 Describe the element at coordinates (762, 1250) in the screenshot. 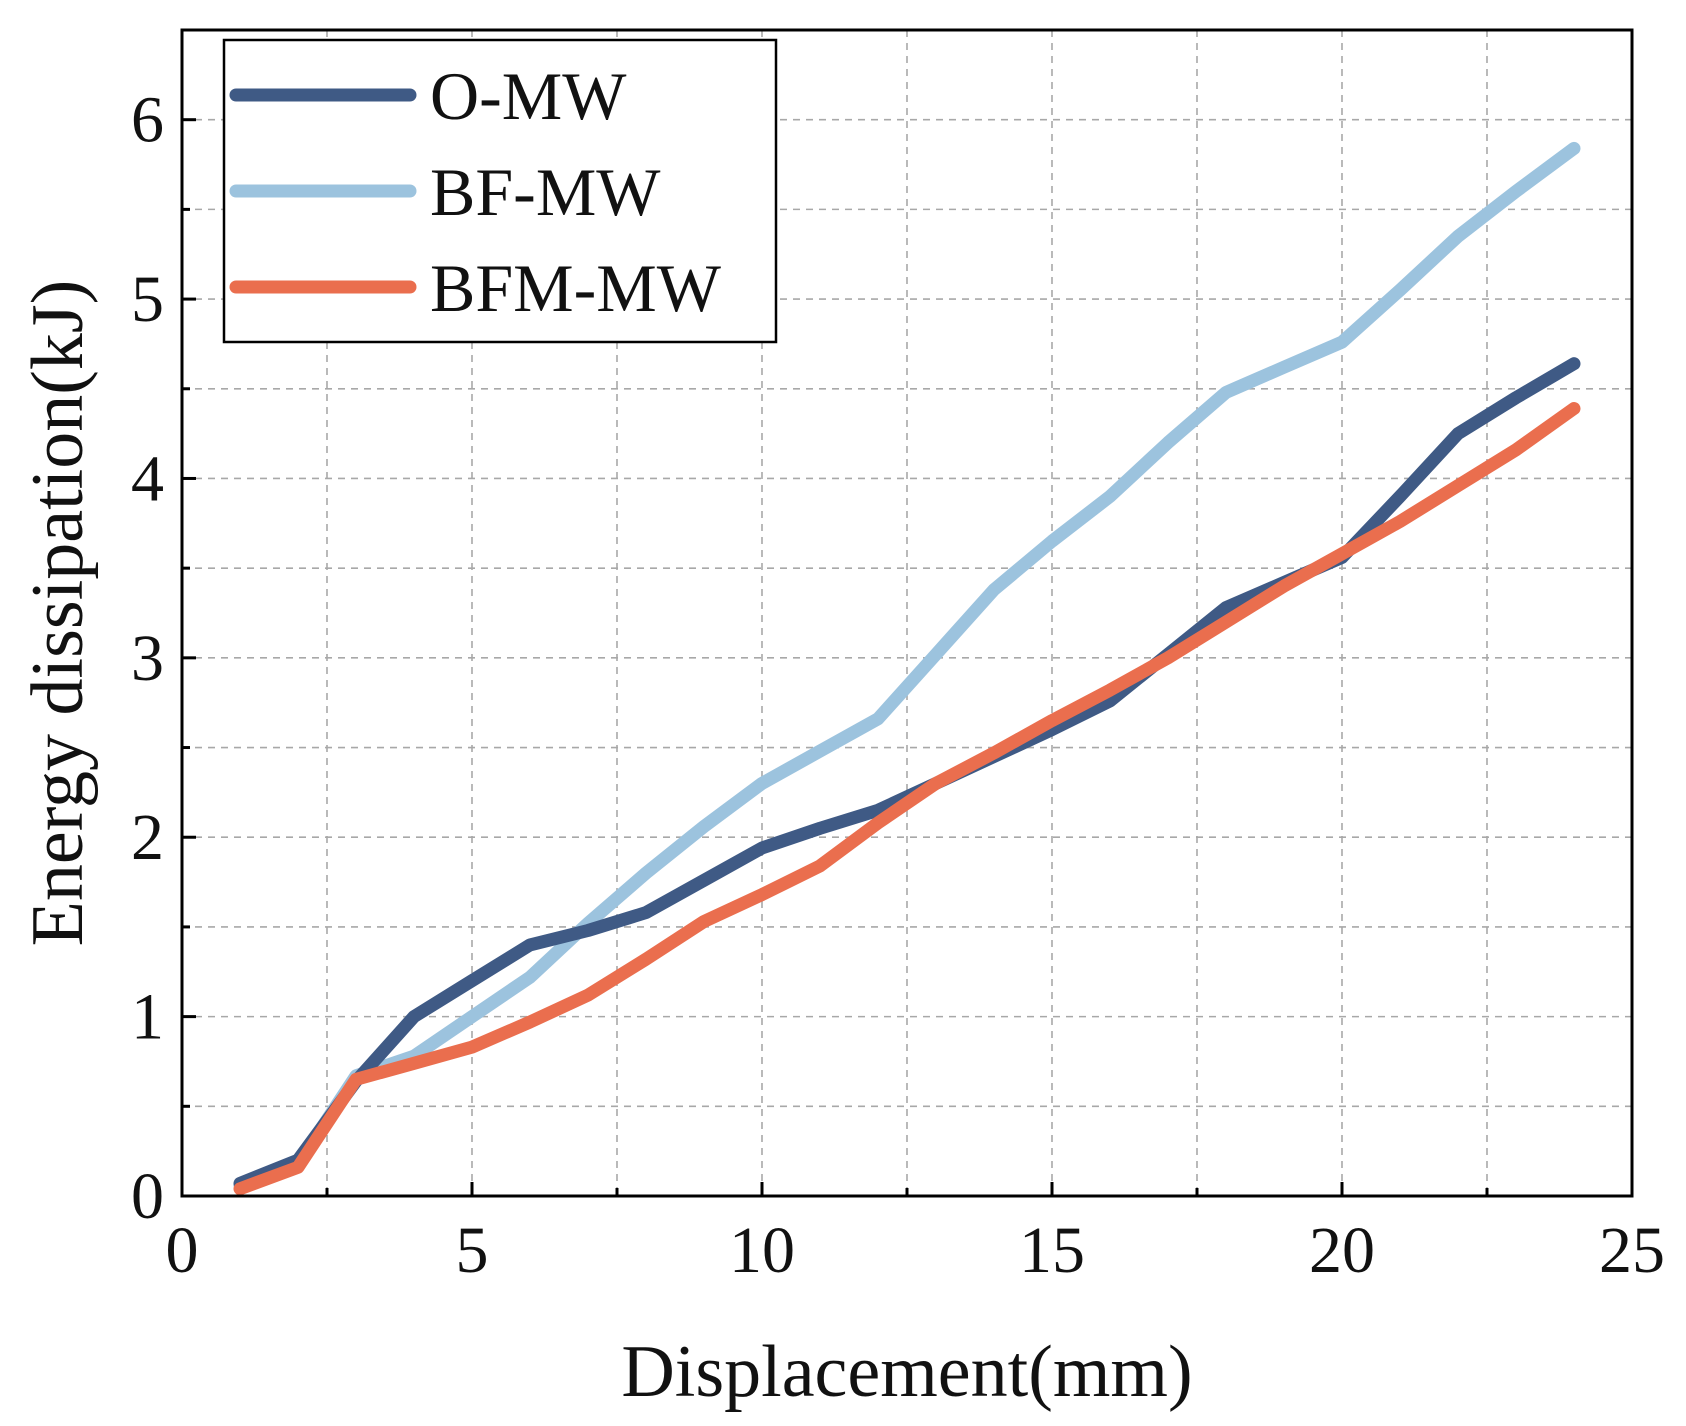

I see `x-tick-label: 10` at that location.